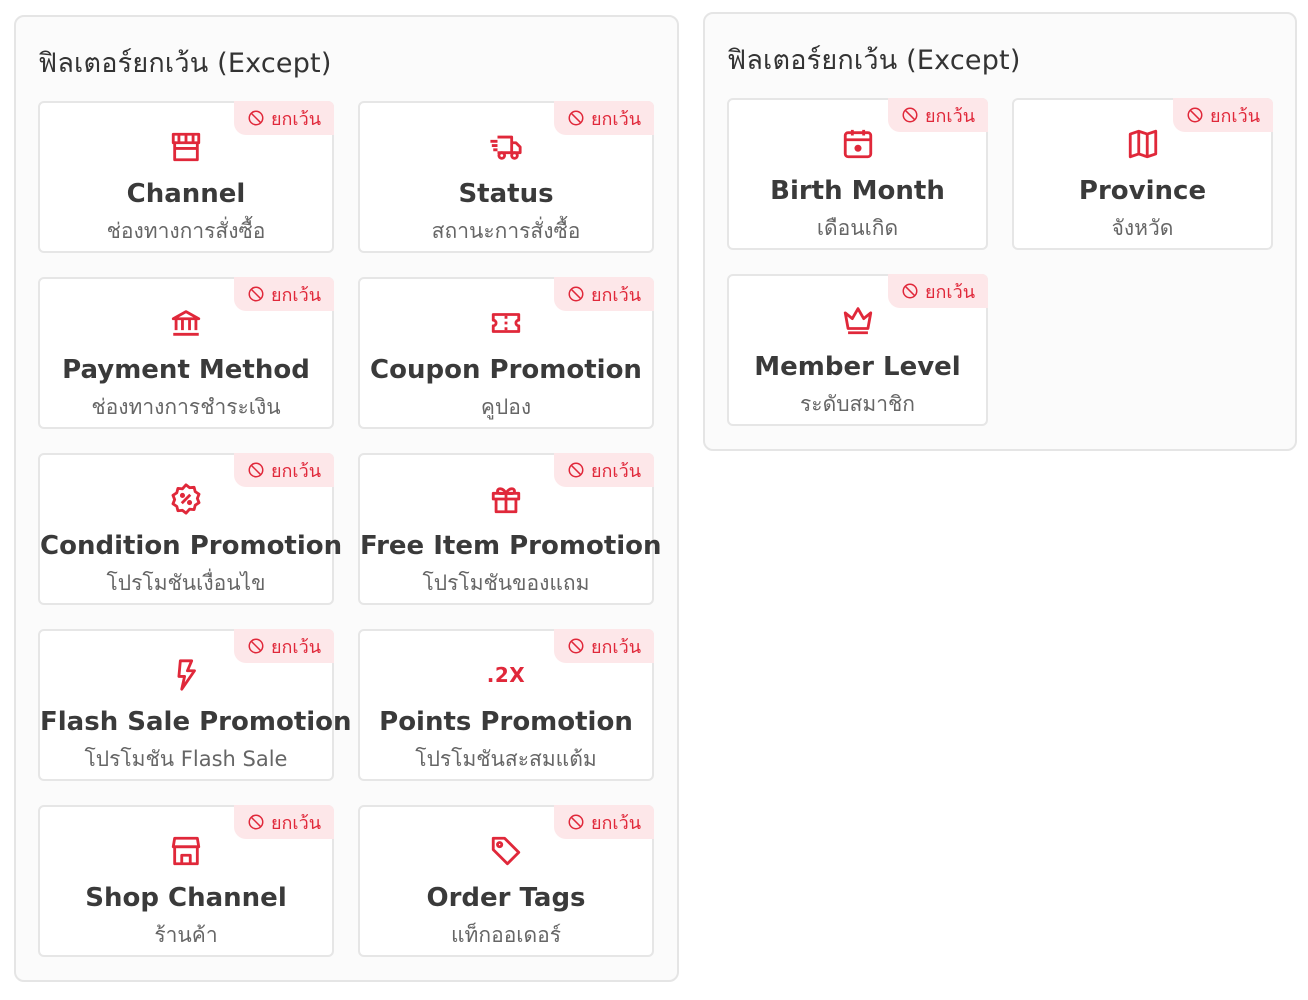  I want to click on card-subtitle: ร้านค้า, so click(186, 935).